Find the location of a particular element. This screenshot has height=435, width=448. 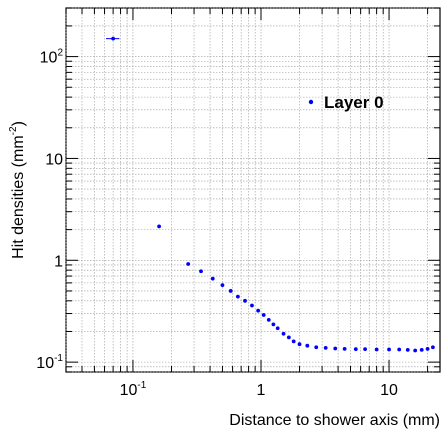

y-tick-label: 10 is located at coordinates (54, 159).